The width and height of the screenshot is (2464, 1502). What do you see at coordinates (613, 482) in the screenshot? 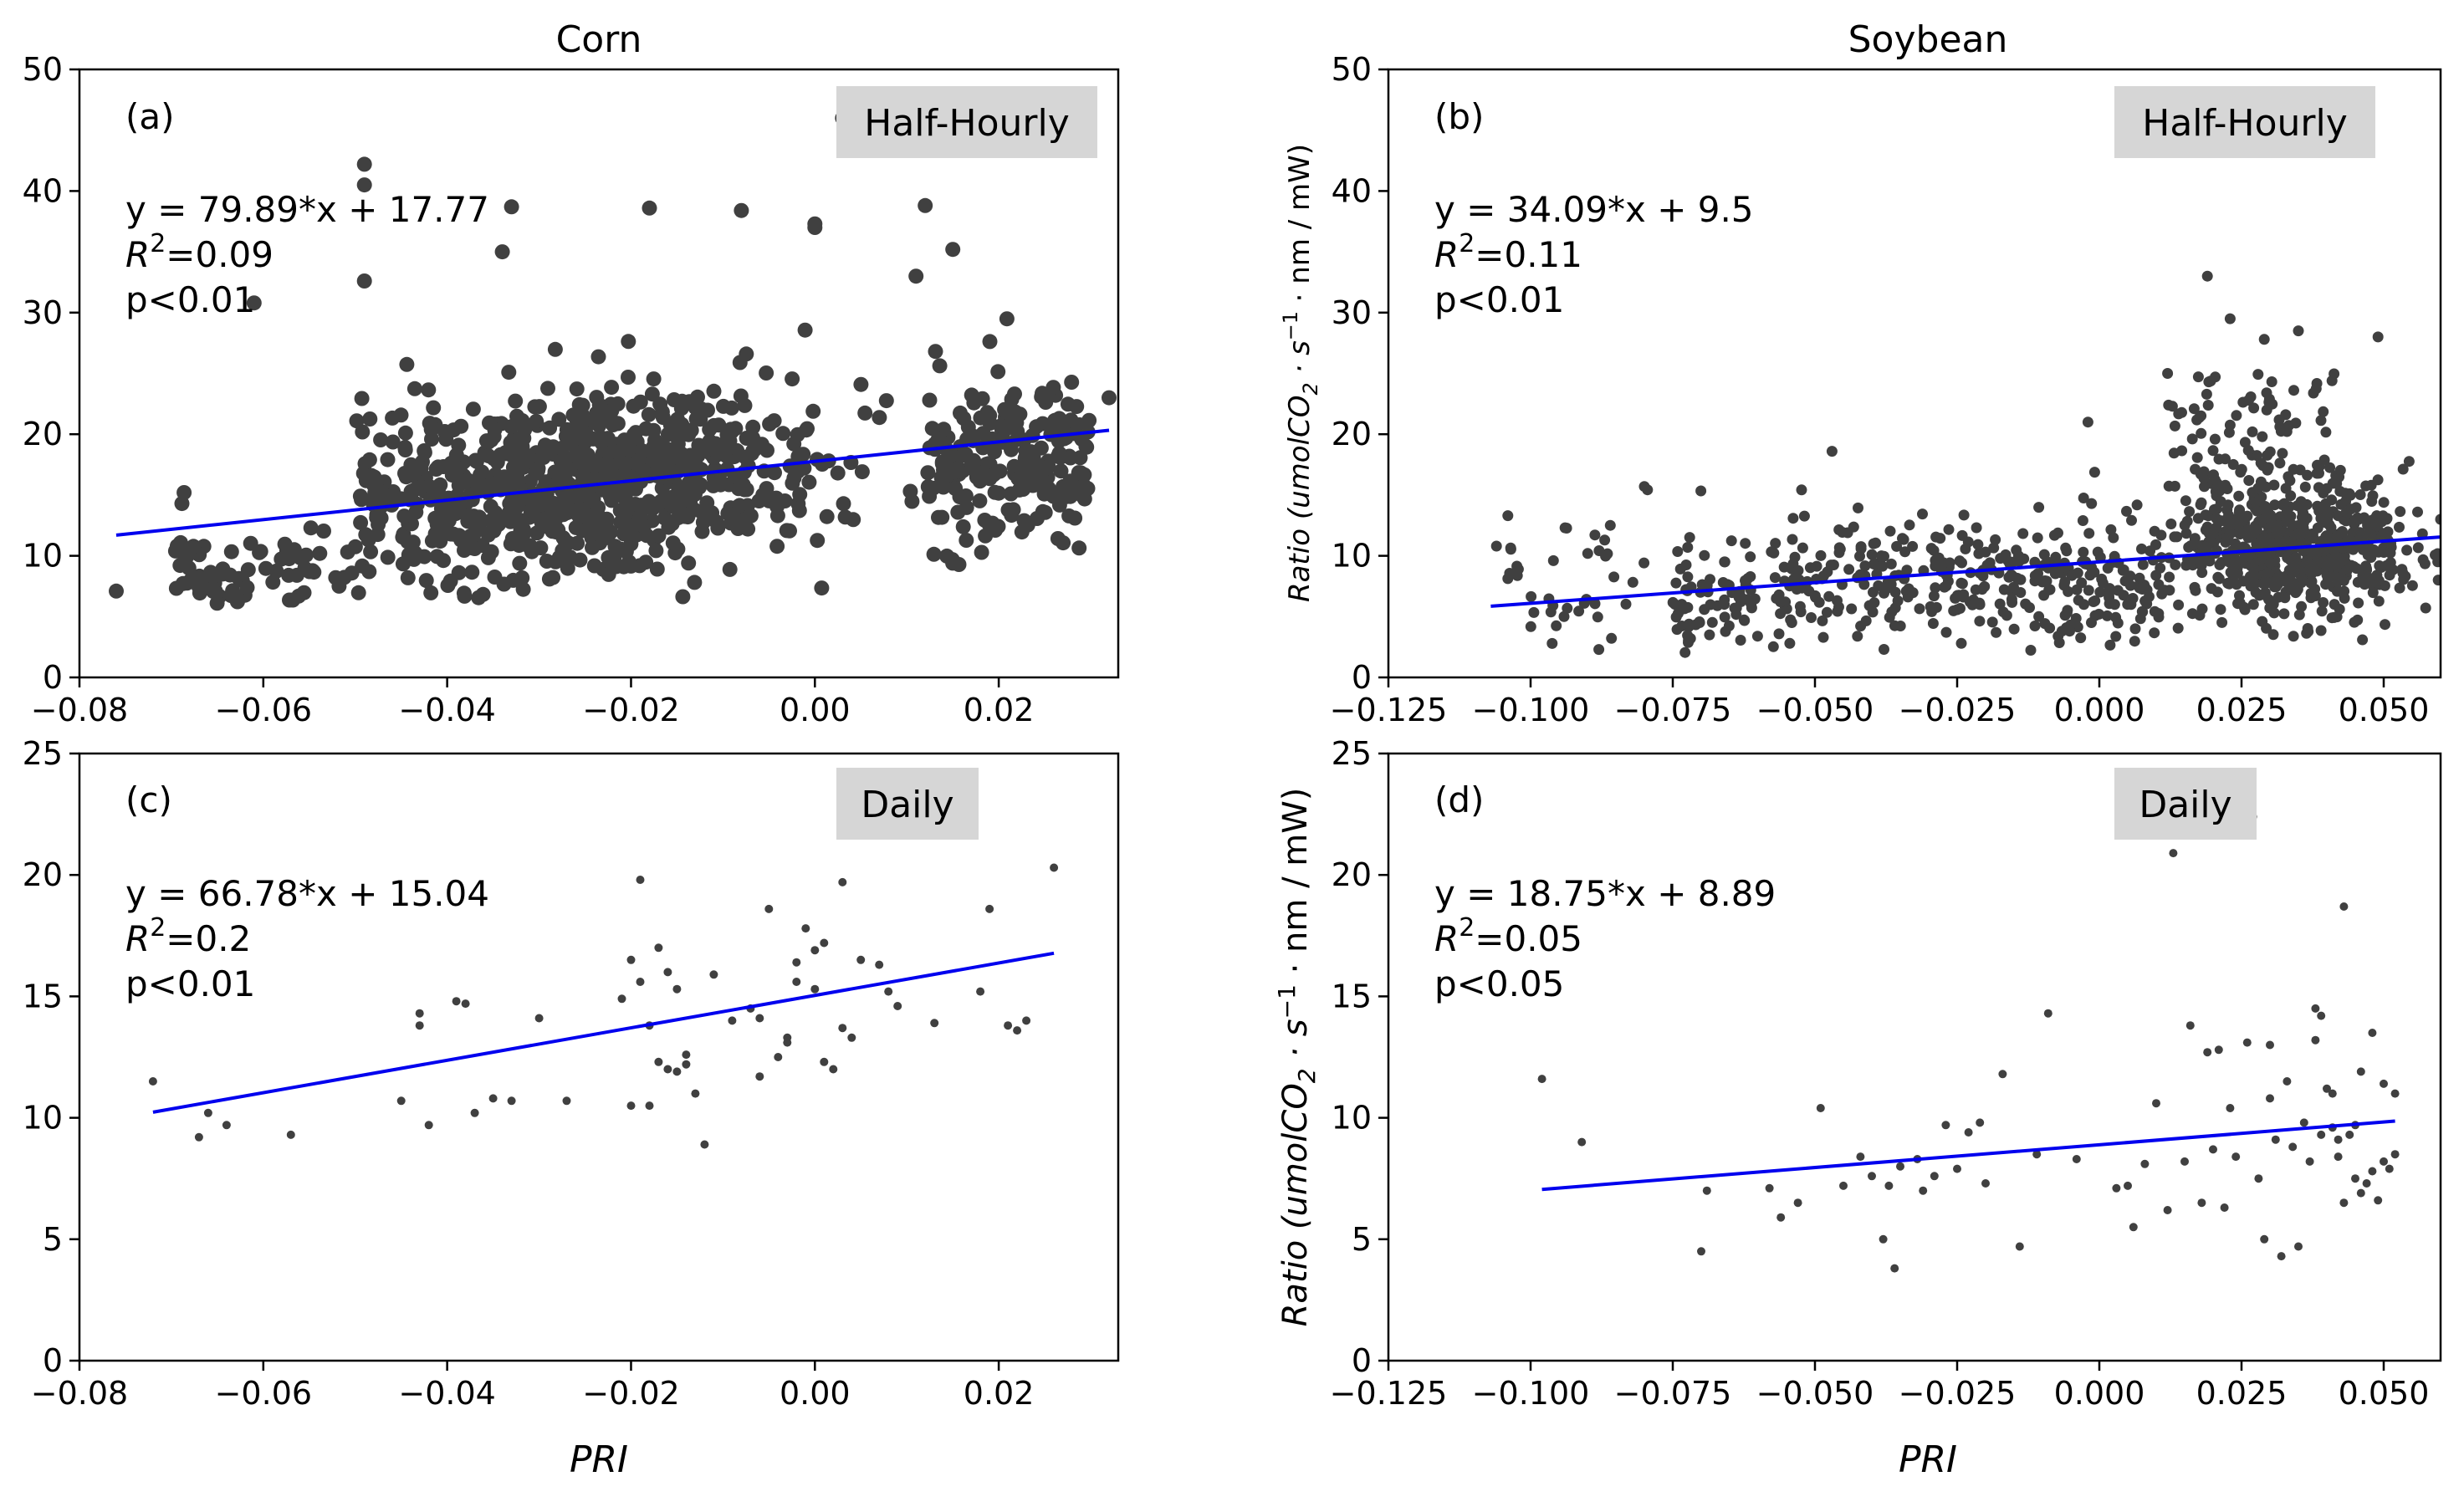
I see `fit-line` at bounding box center [613, 482].